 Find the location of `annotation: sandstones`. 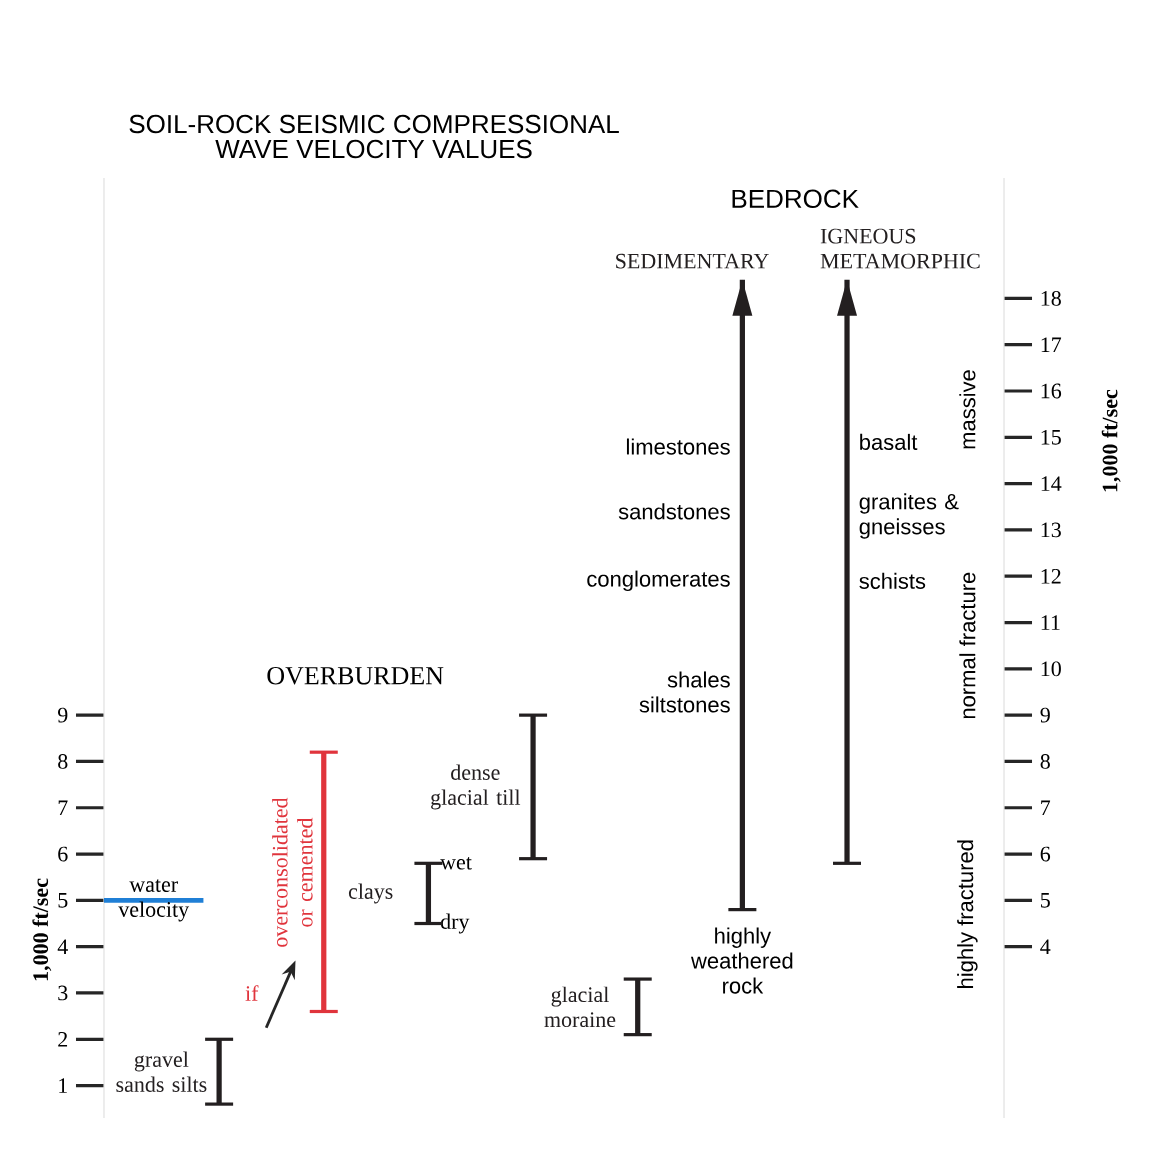

annotation: sandstones is located at coordinates (674, 511).